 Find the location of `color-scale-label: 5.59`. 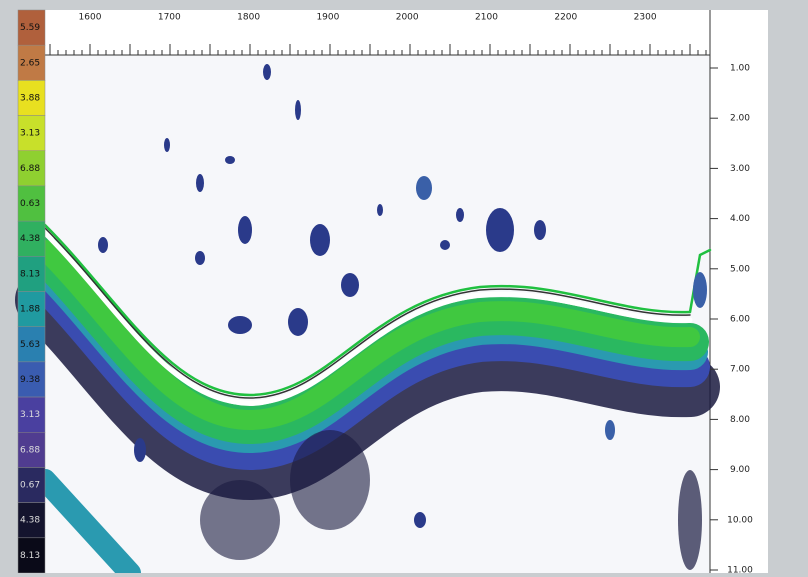

color-scale-label: 5.59 is located at coordinates (30, 28).